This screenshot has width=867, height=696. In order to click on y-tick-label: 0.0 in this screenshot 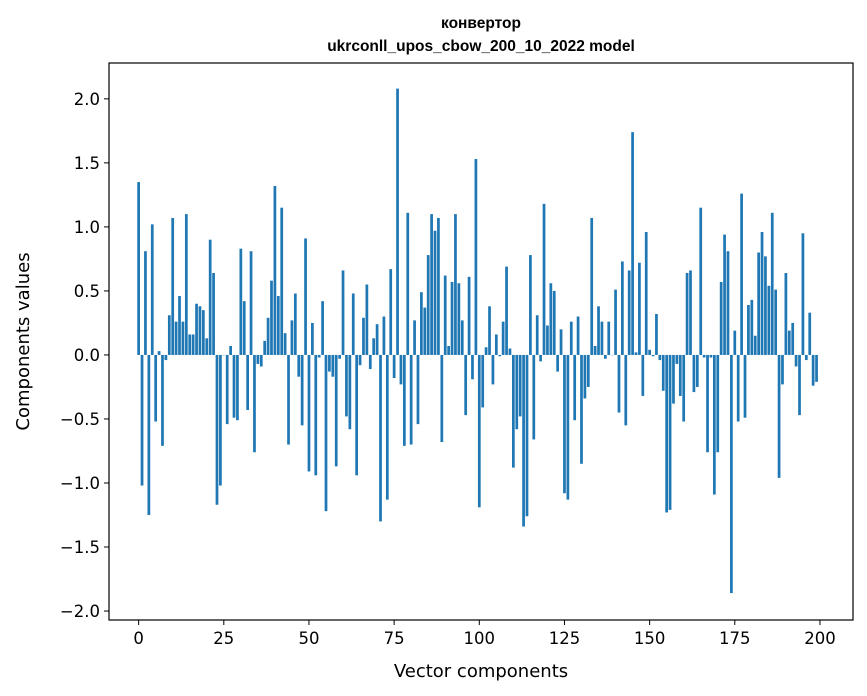, I will do `click(87, 355)`.